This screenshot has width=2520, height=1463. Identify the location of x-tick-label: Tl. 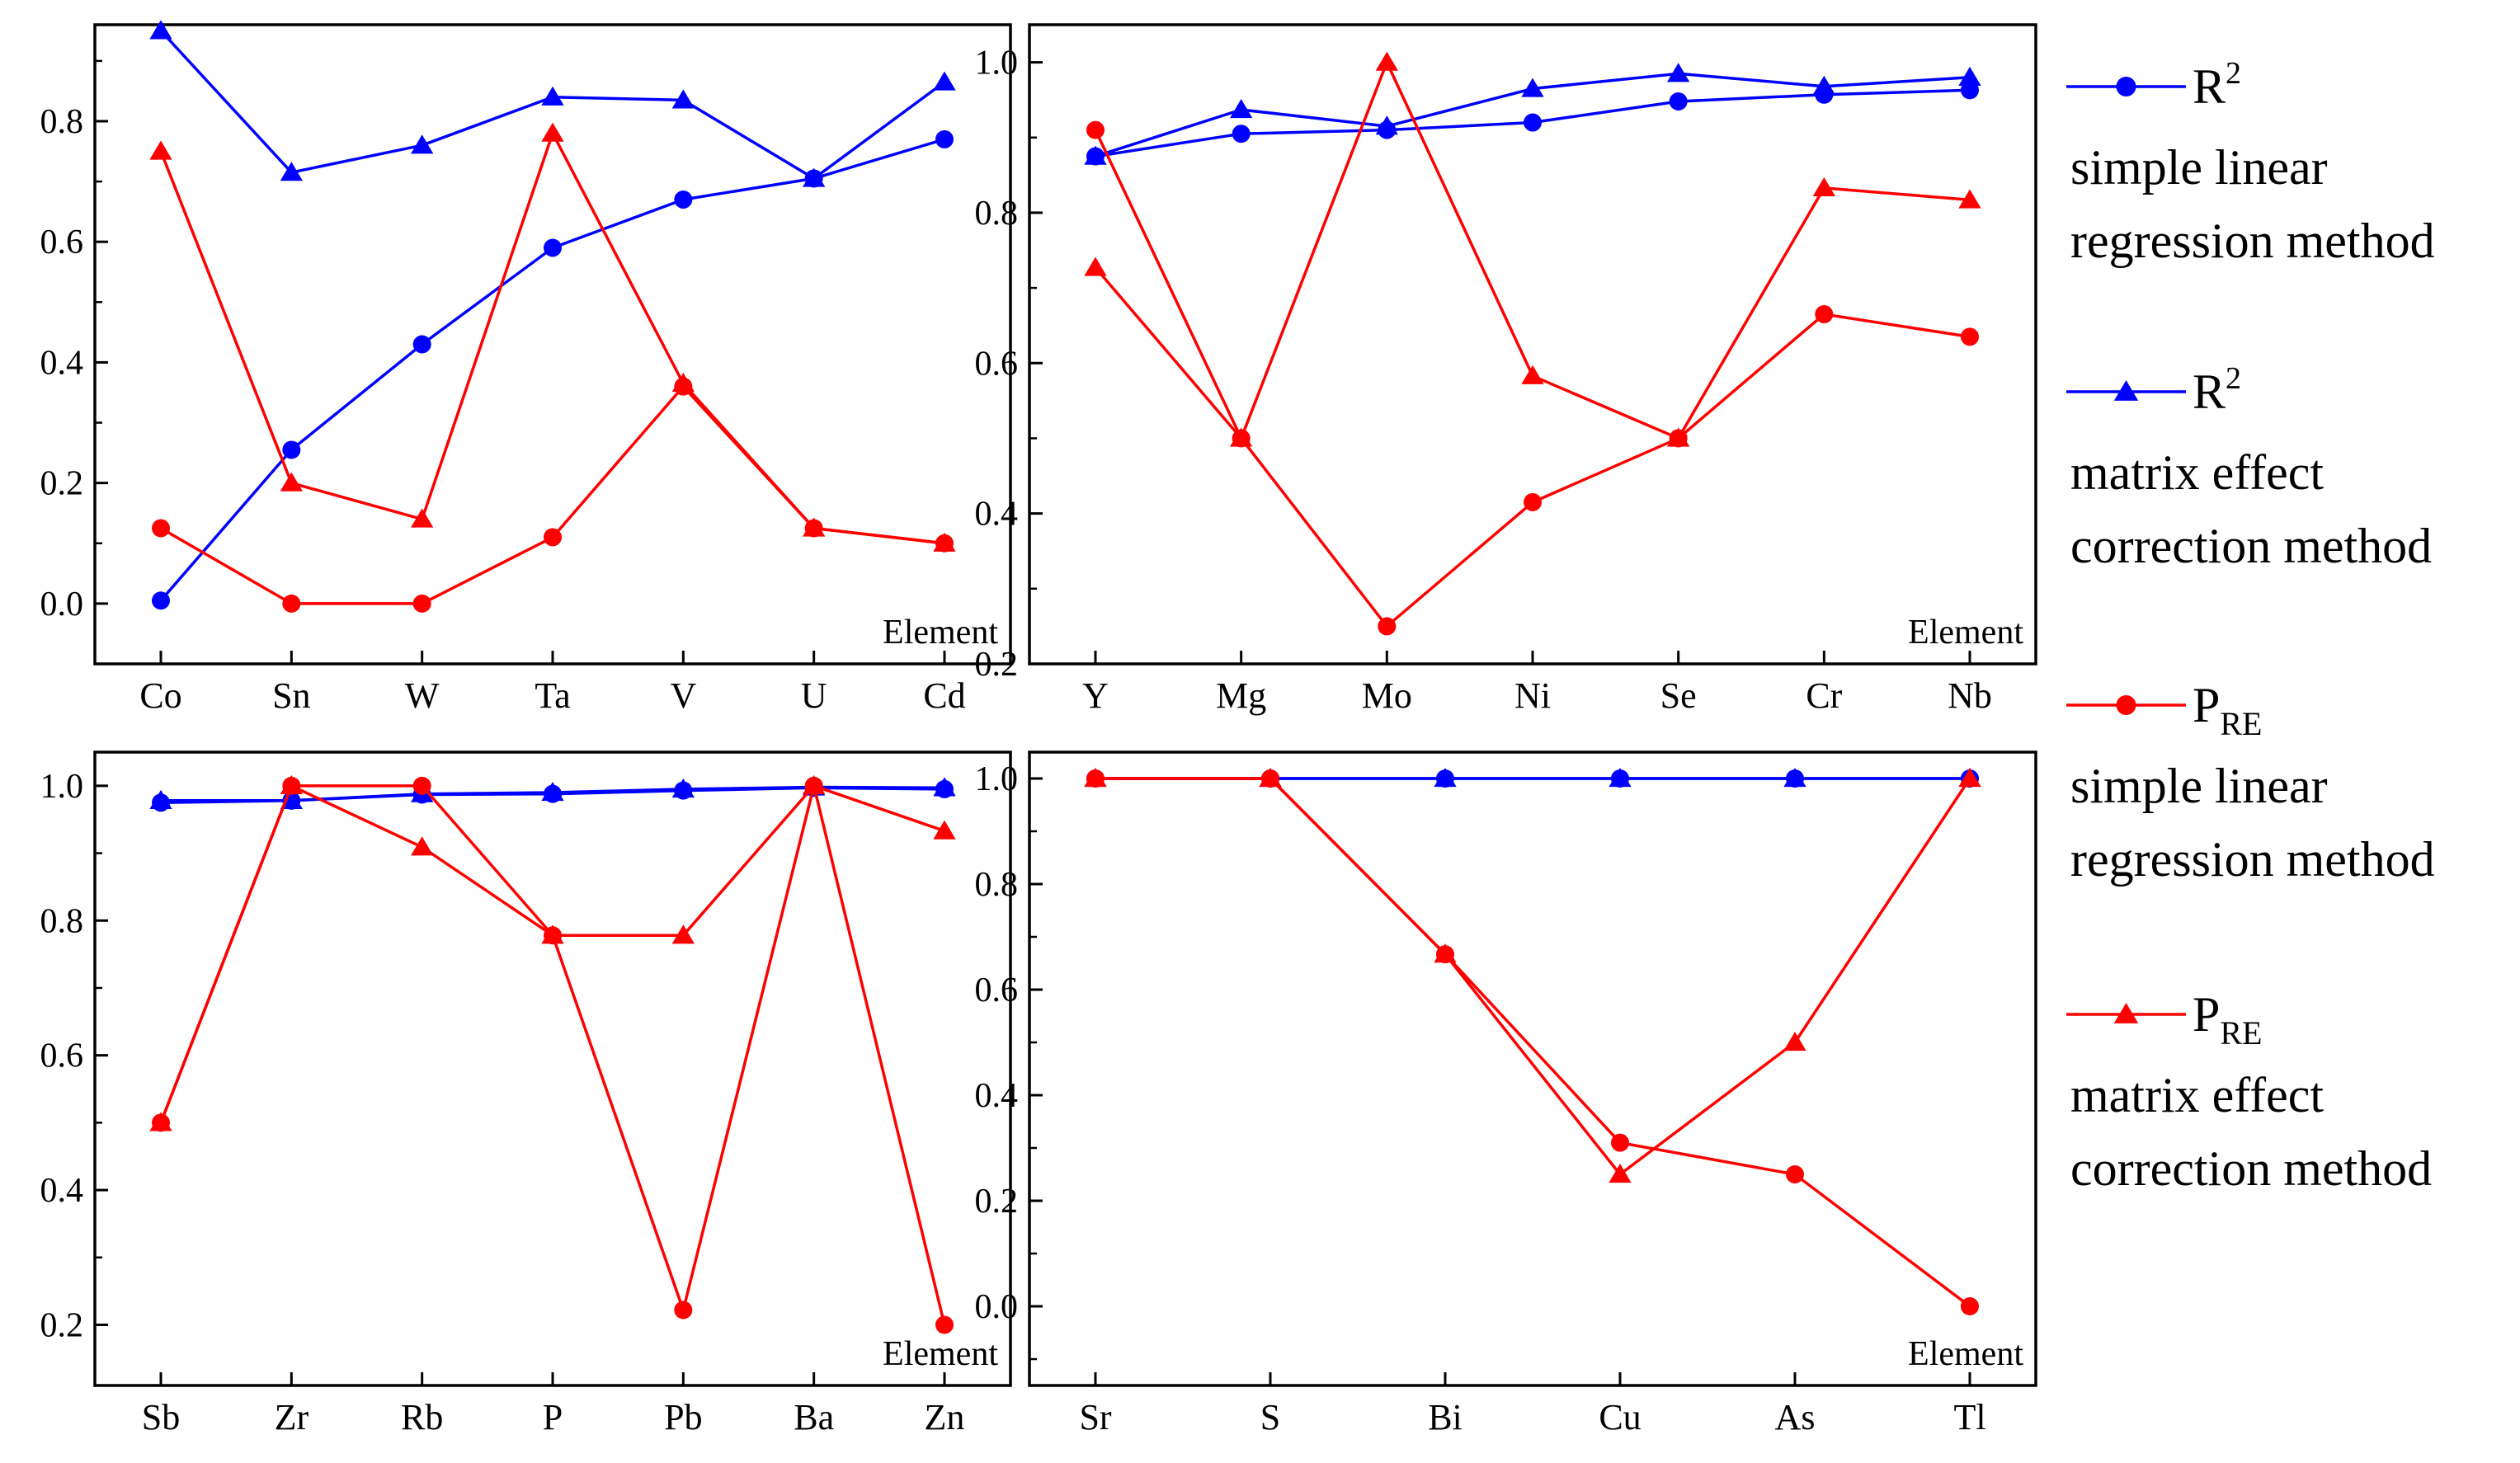
(1969, 1417).